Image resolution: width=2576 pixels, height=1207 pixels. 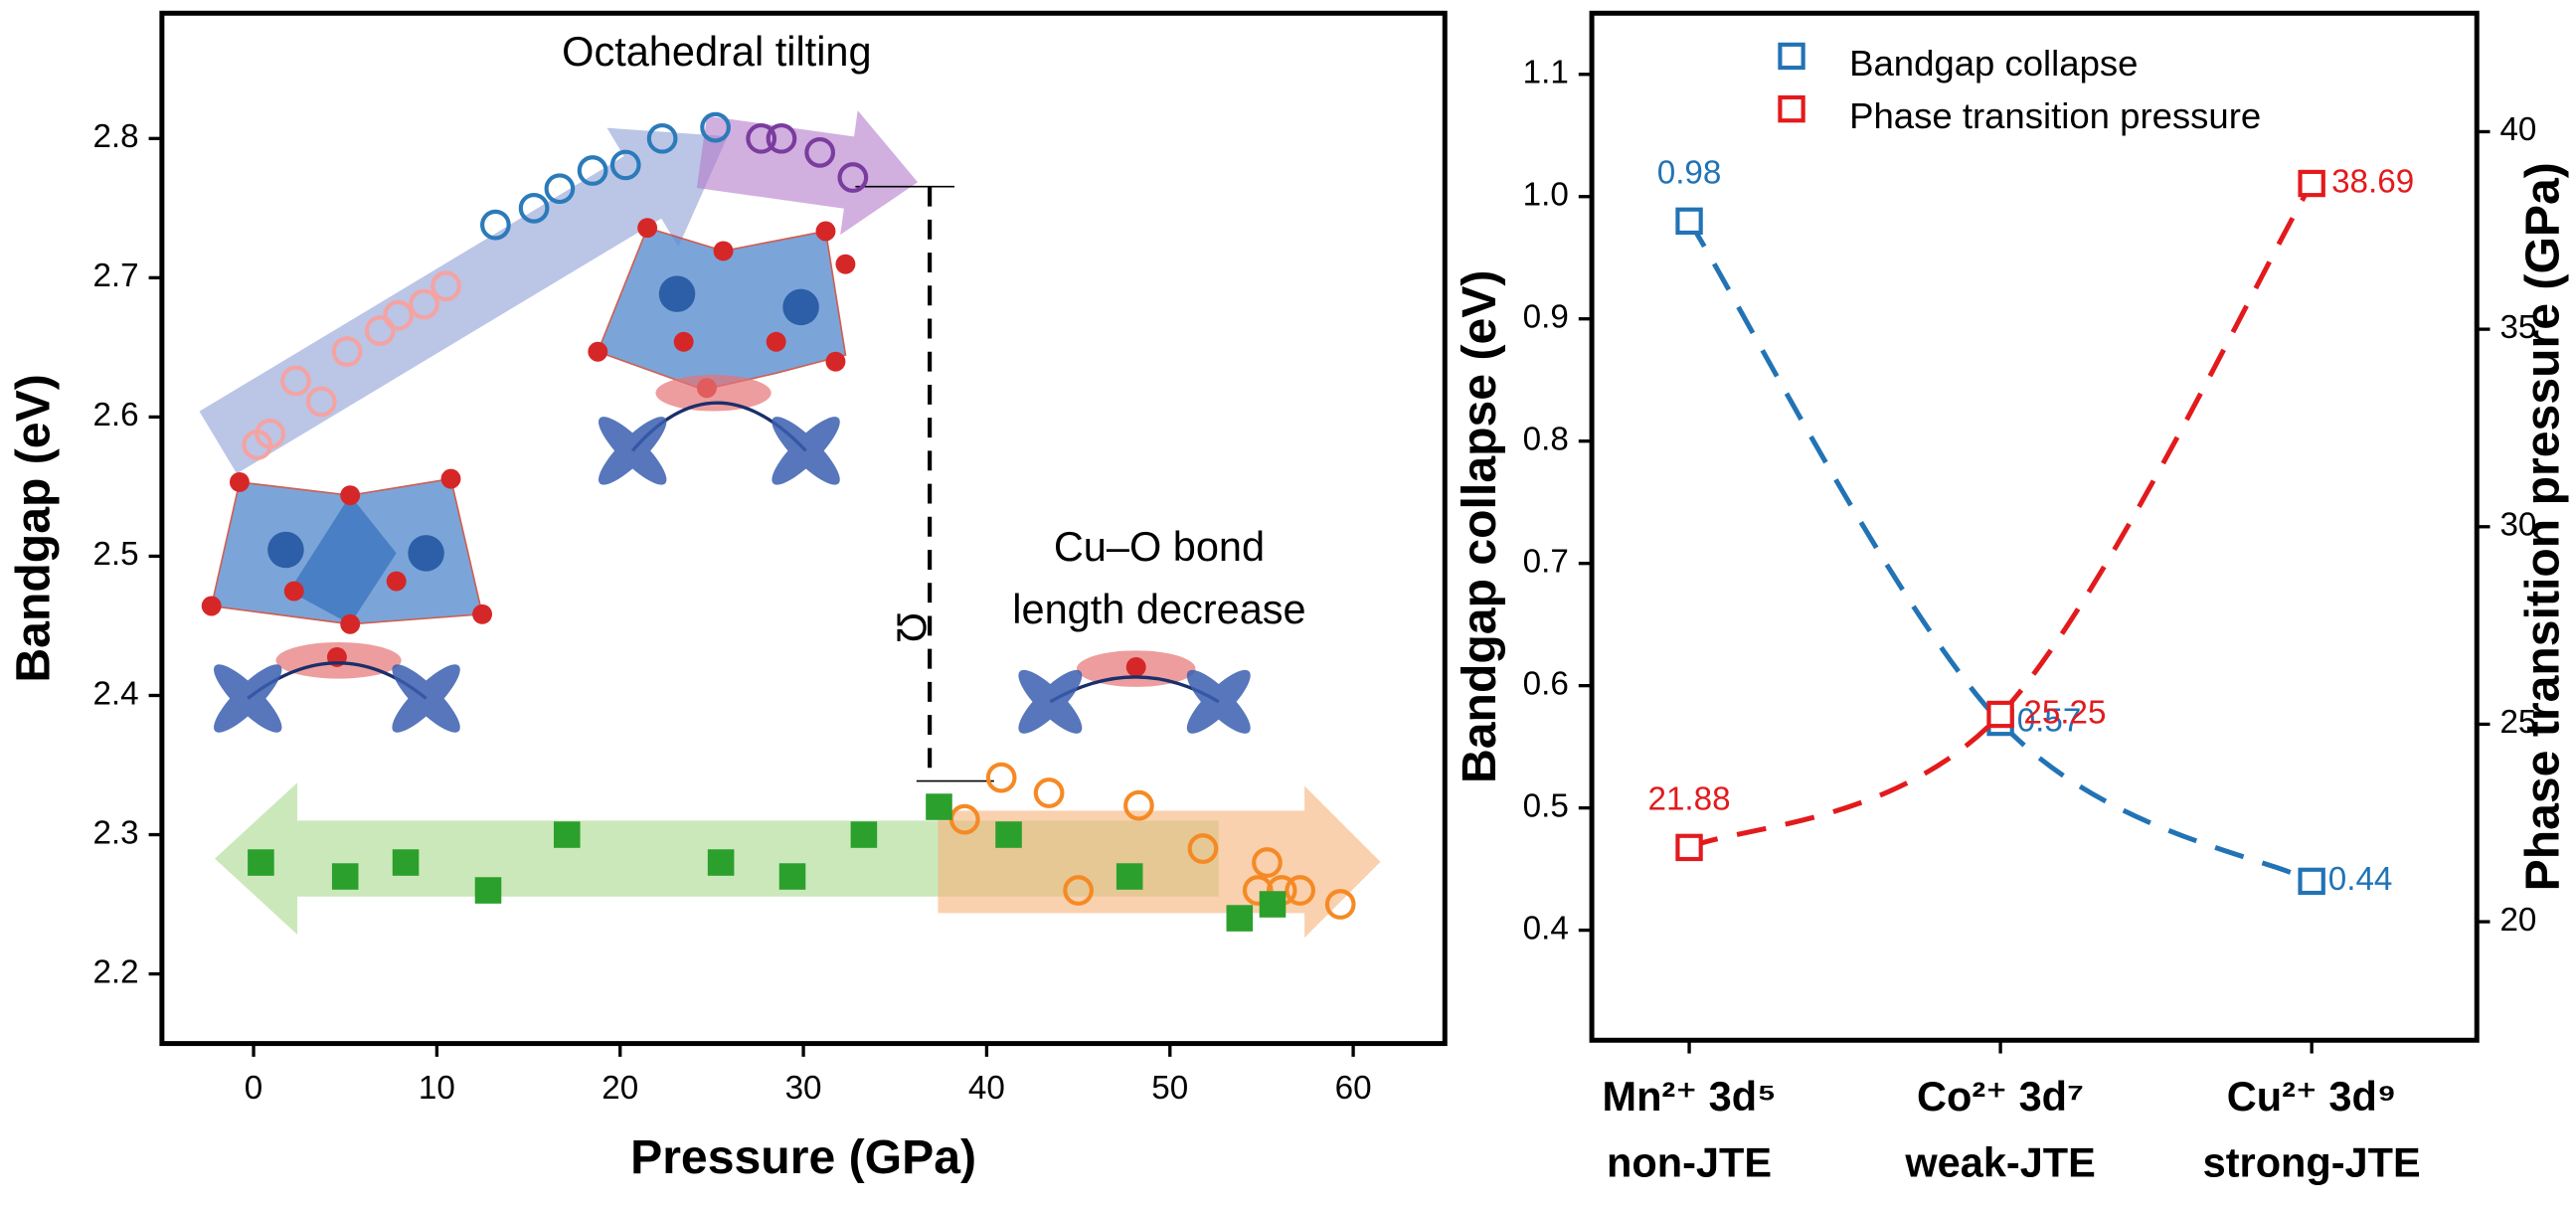 I want to click on y2-tick-label: 40, so click(x=2517, y=130).